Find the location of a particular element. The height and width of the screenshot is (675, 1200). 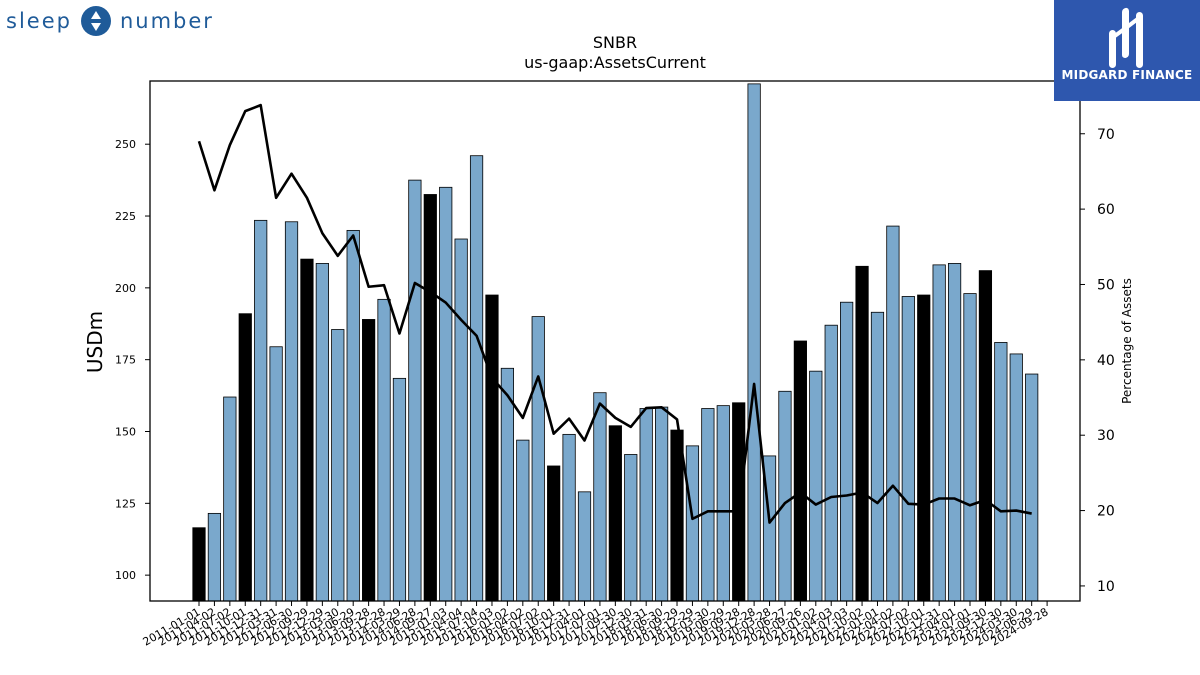

y-axis-label: USDm is located at coordinates (95, 342).